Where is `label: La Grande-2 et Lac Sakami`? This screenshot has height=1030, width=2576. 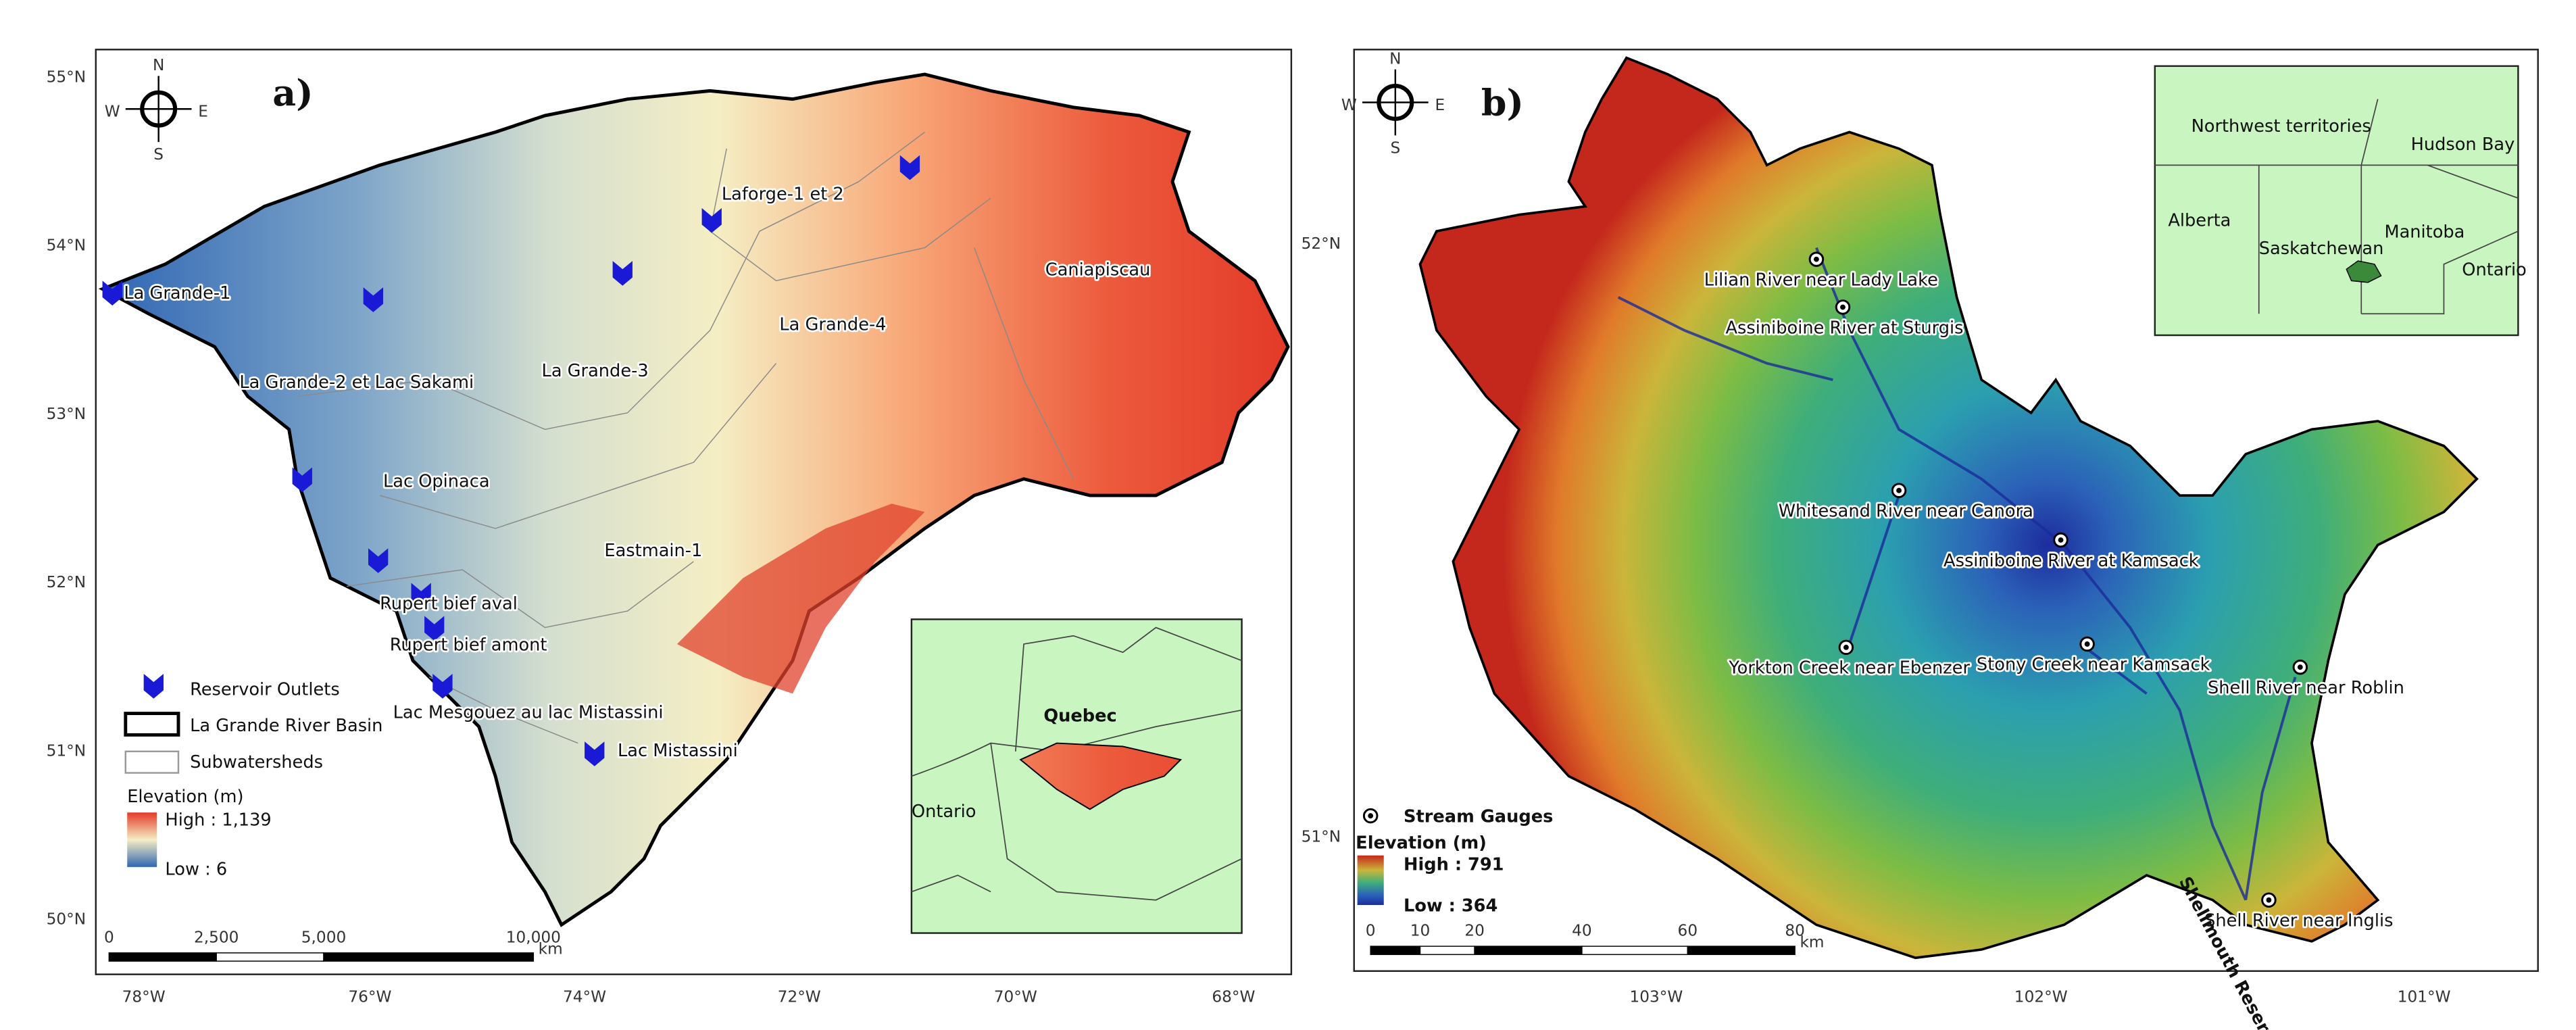
label: La Grande-2 et Lac Sakami is located at coordinates (356, 382).